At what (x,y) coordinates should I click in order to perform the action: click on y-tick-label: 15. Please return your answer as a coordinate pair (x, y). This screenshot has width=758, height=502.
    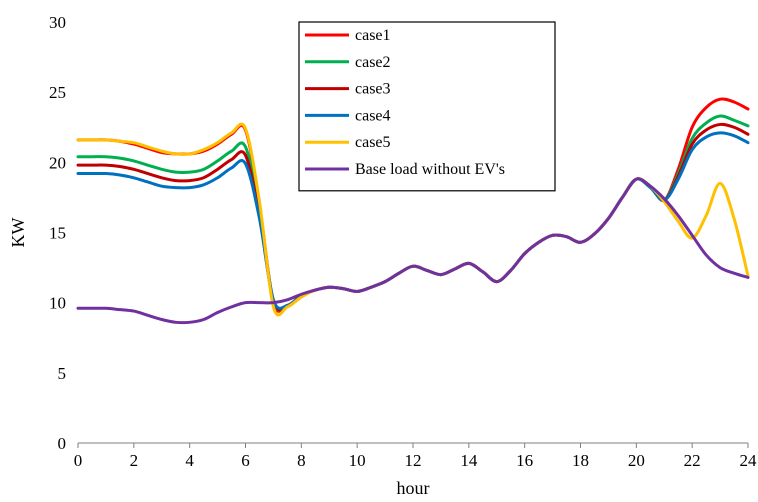
    Looking at the image, I should click on (57, 233).